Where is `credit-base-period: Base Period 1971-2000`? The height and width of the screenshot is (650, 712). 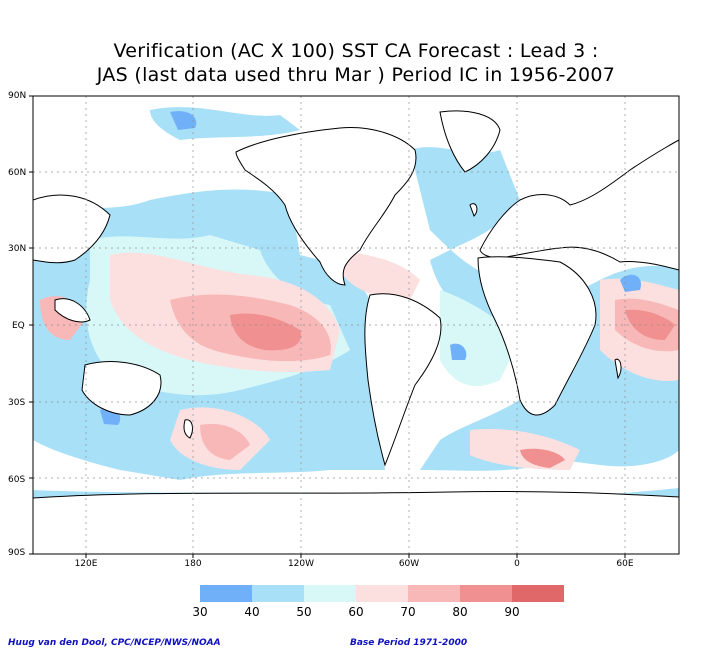
credit-base-period: Base Period 1971-2000 is located at coordinates (409, 643).